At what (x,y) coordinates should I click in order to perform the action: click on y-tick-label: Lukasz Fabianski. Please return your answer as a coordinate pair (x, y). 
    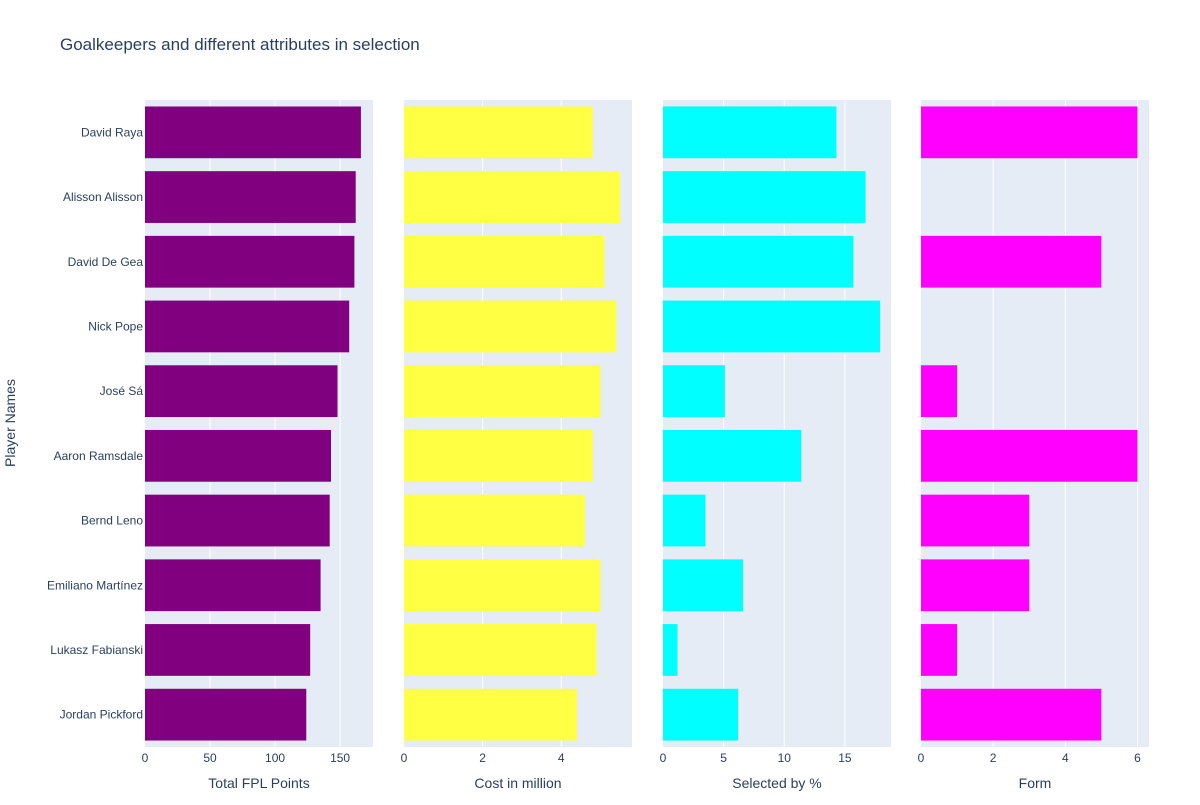
    Looking at the image, I should click on (96, 650).